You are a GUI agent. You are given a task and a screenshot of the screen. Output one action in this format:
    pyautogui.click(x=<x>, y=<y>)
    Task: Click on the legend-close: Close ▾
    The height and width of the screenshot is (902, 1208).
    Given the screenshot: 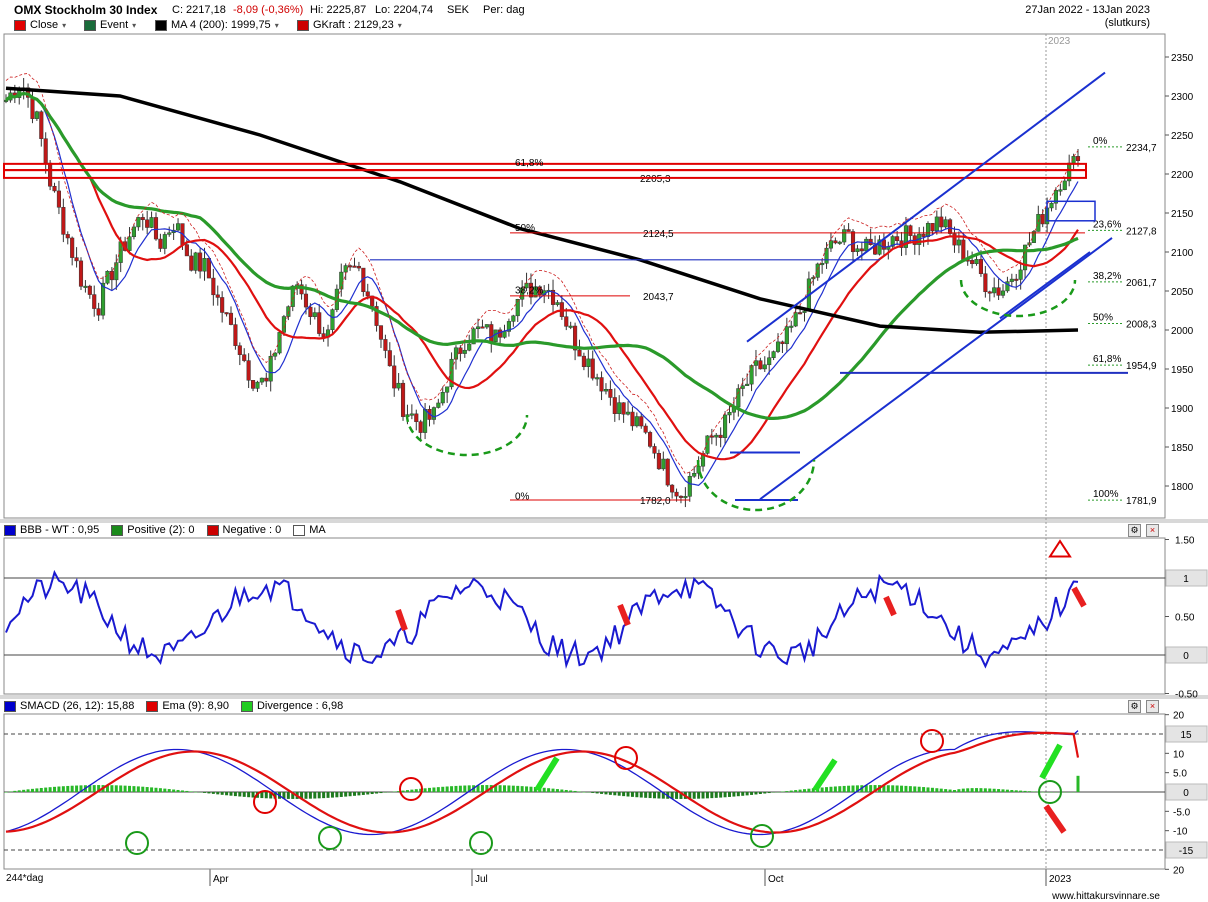 What is the action you would take?
    pyautogui.click(x=40, y=25)
    